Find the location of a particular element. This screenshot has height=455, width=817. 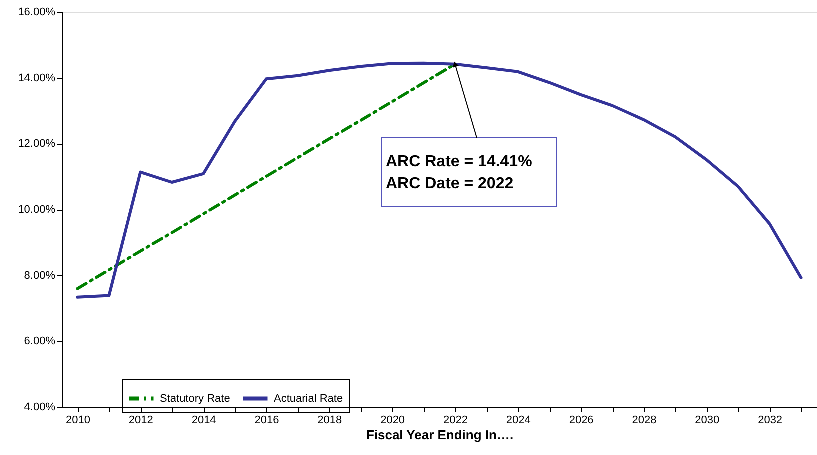

x-tick-label: 2014 is located at coordinates (204, 420).